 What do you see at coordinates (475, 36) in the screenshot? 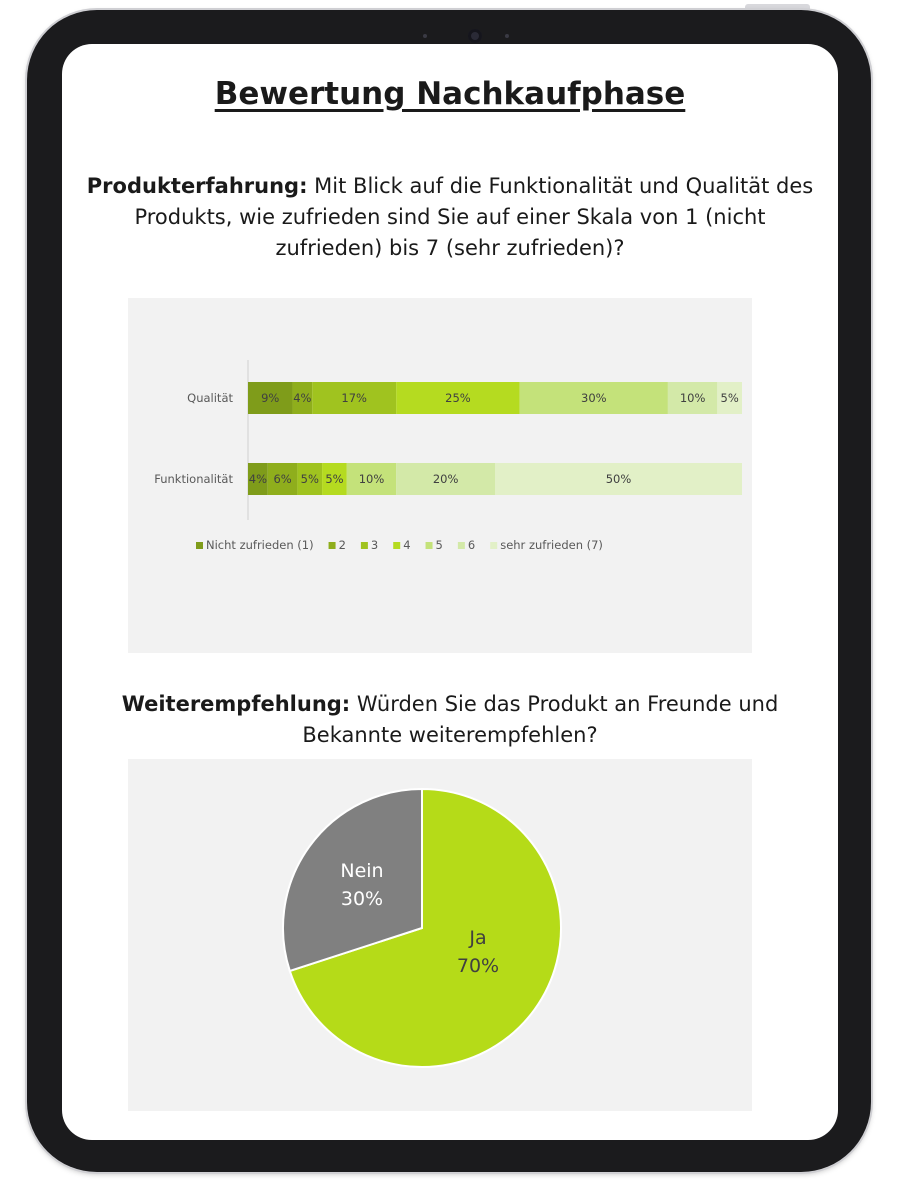
I see `camera-icon` at bounding box center [475, 36].